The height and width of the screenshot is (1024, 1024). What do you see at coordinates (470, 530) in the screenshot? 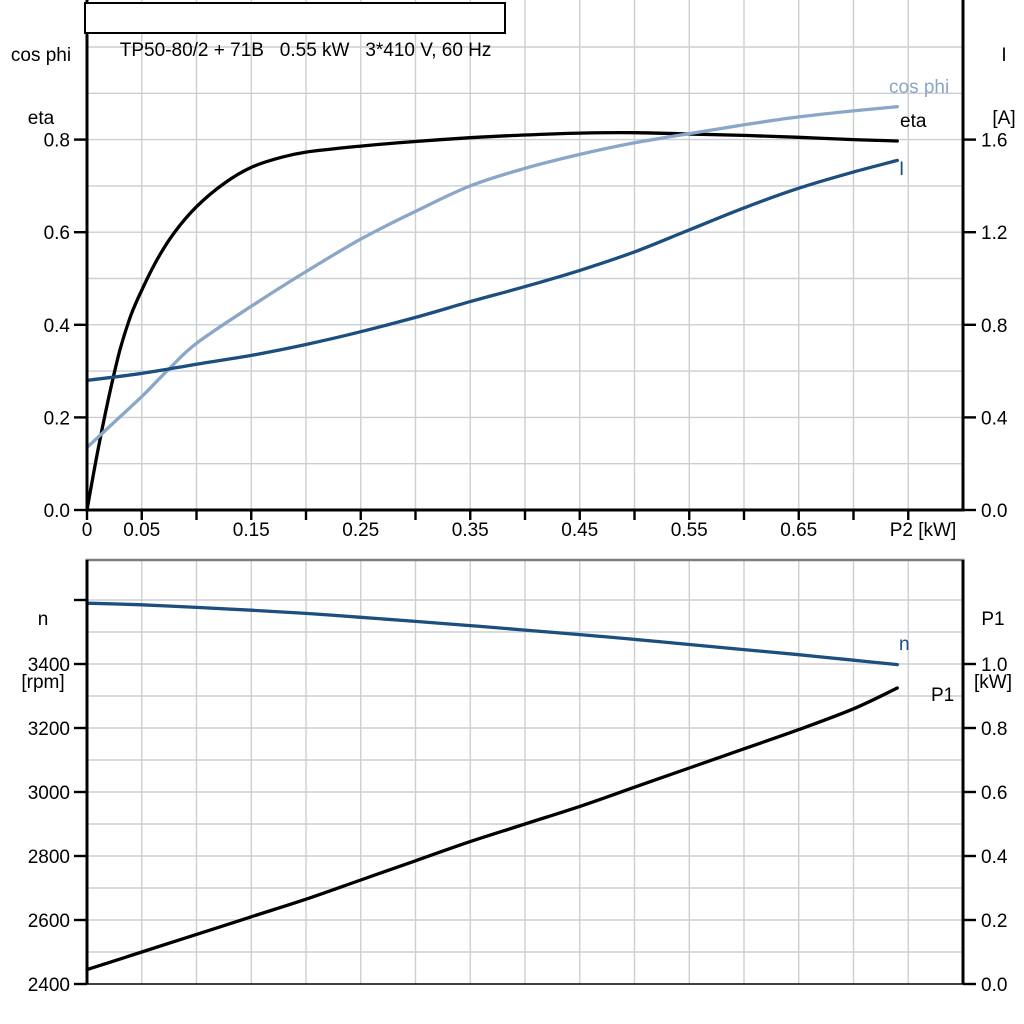
I see `x-tick-label: 0.35` at bounding box center [470, 530].